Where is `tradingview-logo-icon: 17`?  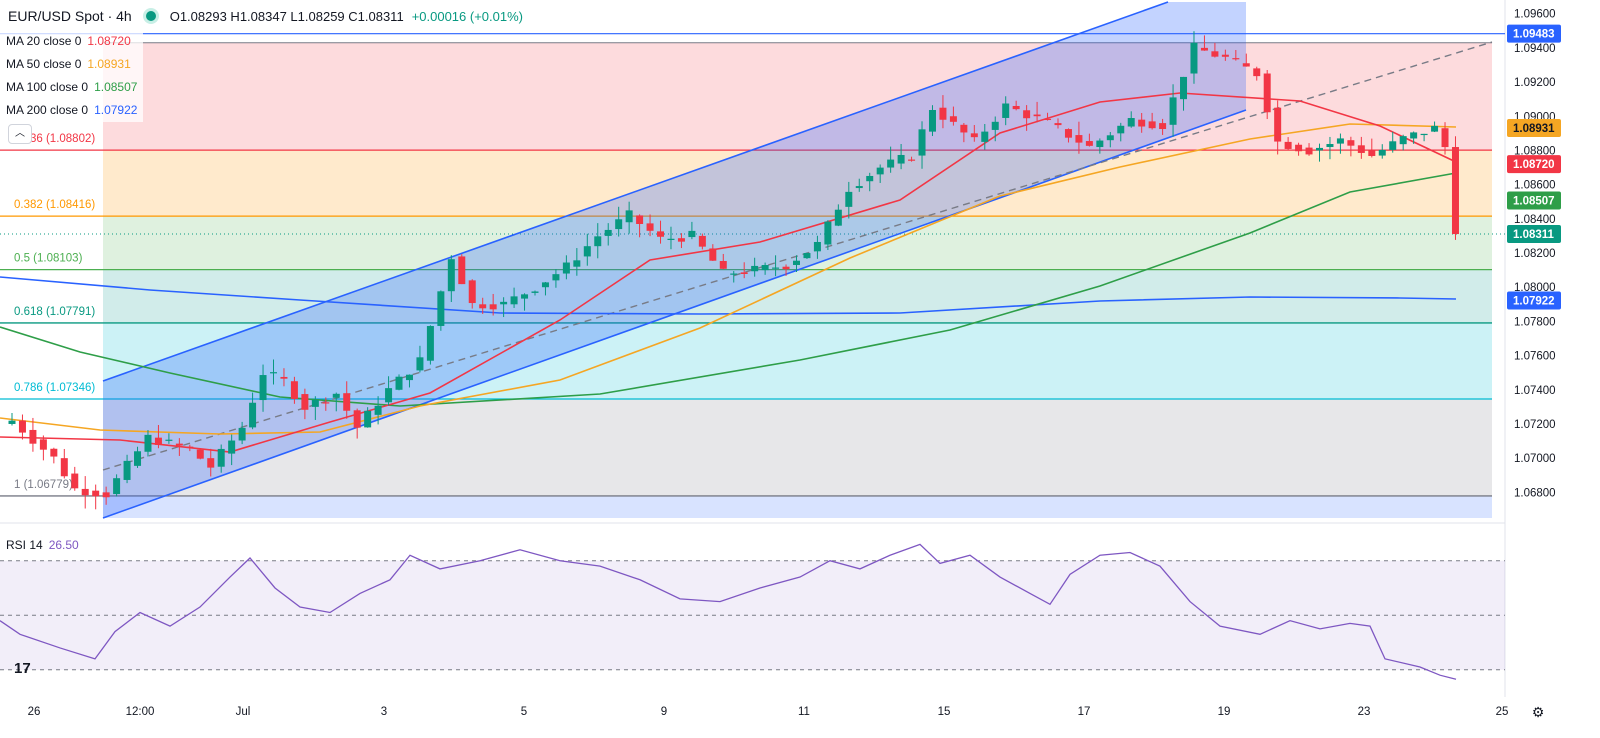
tradingview-logo-icon: 17 is located at coordinates (22, 668).